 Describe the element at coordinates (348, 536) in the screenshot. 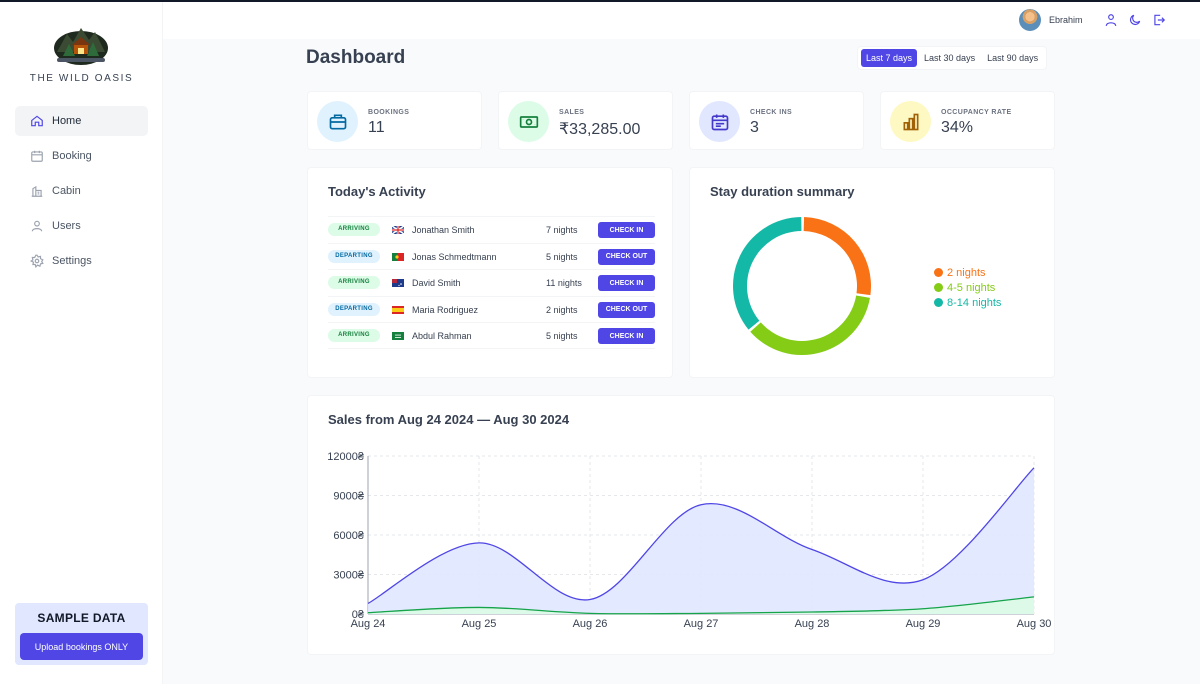

I see `y-tick-label: 6000₴` at that location.